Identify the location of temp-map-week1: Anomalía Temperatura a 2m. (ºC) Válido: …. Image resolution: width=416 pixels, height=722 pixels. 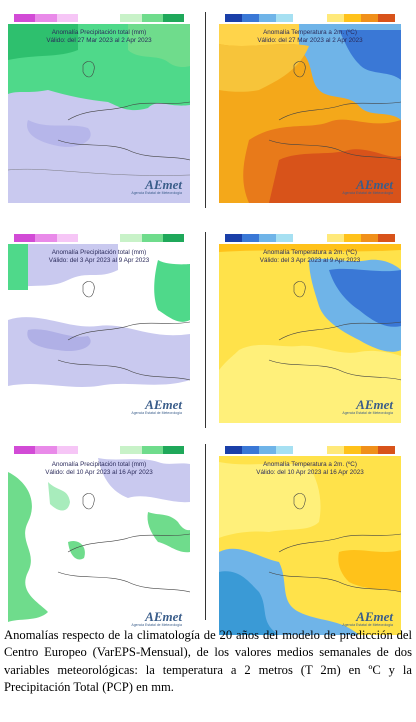
(310, 106).